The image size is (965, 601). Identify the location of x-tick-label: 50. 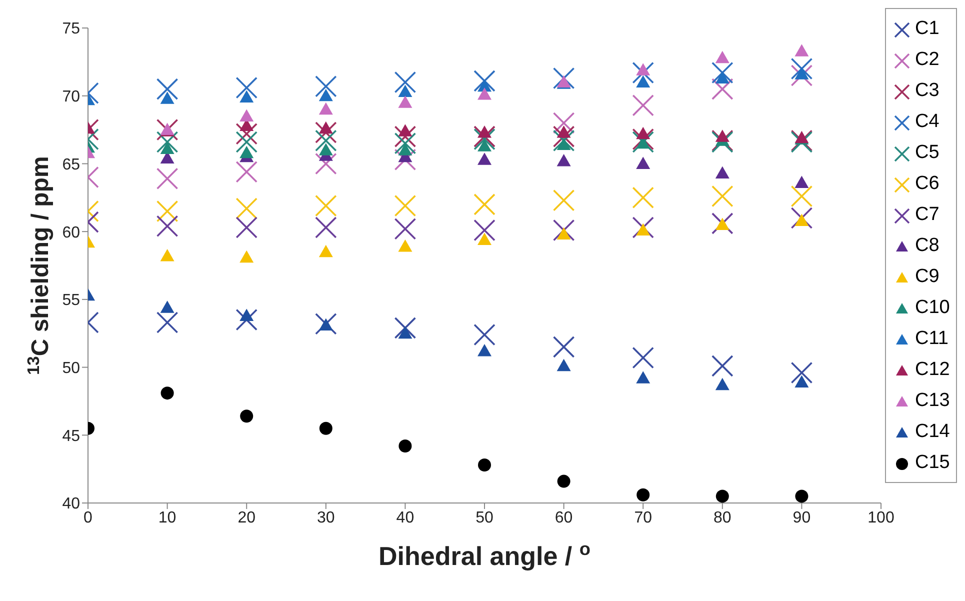
(485, 517).